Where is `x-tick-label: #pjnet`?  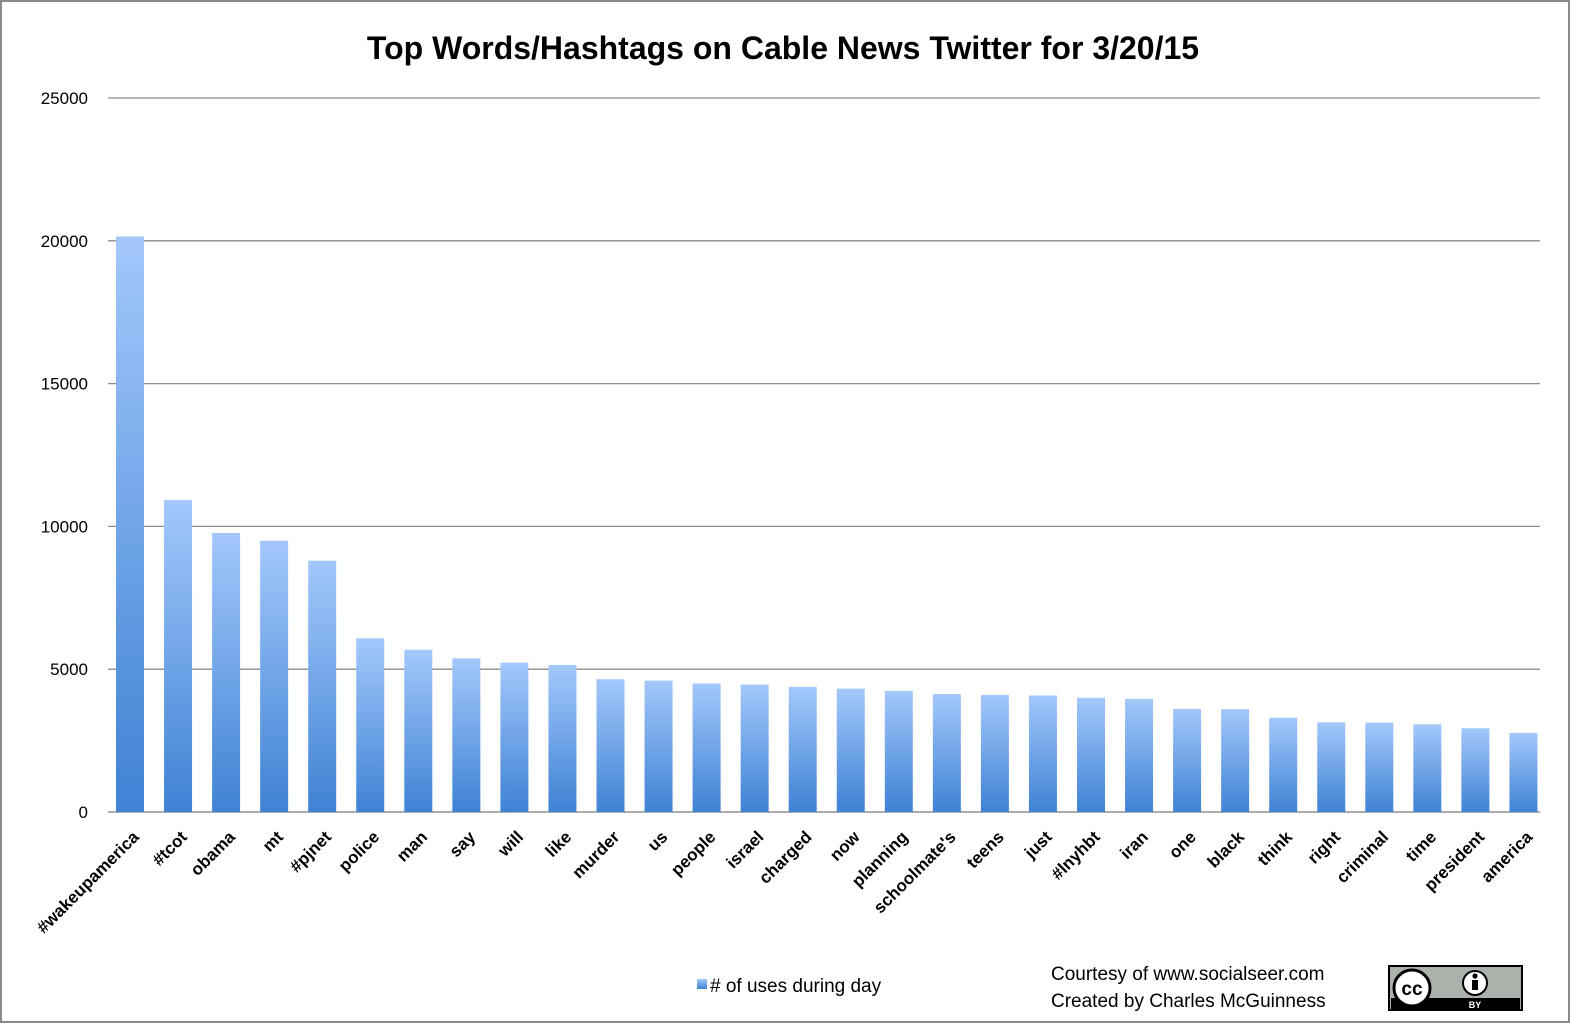
x-tick-label: #pjnet is located at coordinates (310, 851).